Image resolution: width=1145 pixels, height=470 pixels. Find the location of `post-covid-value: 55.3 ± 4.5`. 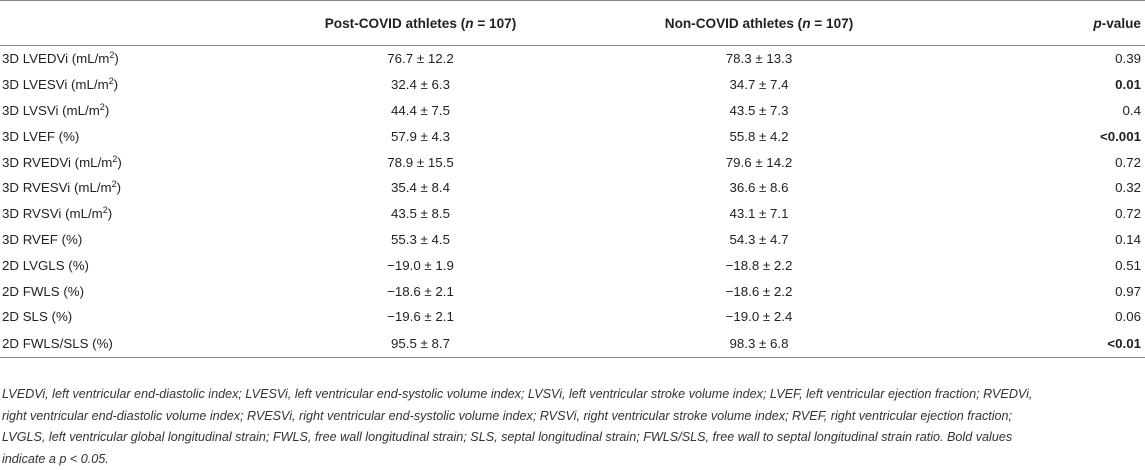

post-covid-value: 55.3 ± 4.5 is located at coordinates (420, 240).